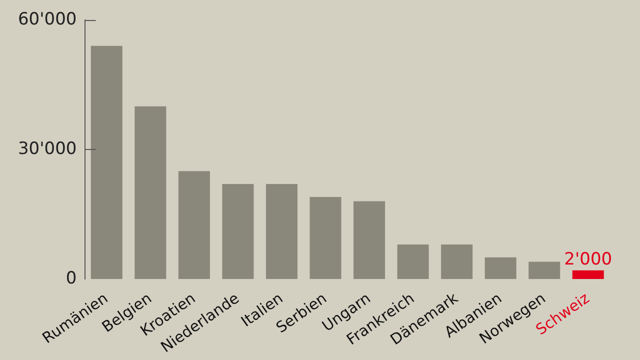  What do you see at coordinates (588, 259) in the screenshot?
I see `data-label: 2'000` at bounding box center [588, 259].